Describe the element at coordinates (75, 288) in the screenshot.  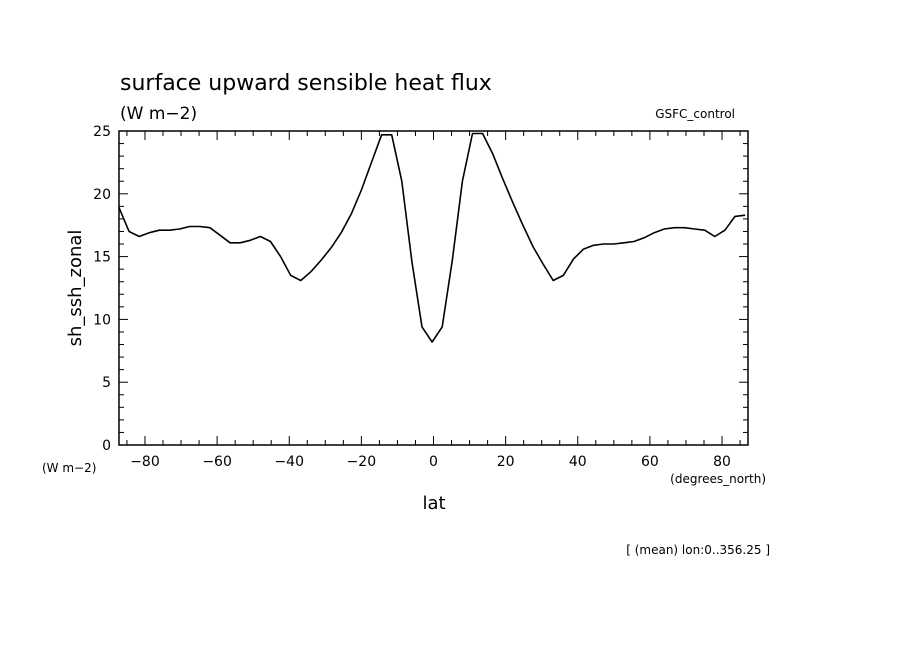
I see `y-axis-label: sh_ssh_zonal` at that location.